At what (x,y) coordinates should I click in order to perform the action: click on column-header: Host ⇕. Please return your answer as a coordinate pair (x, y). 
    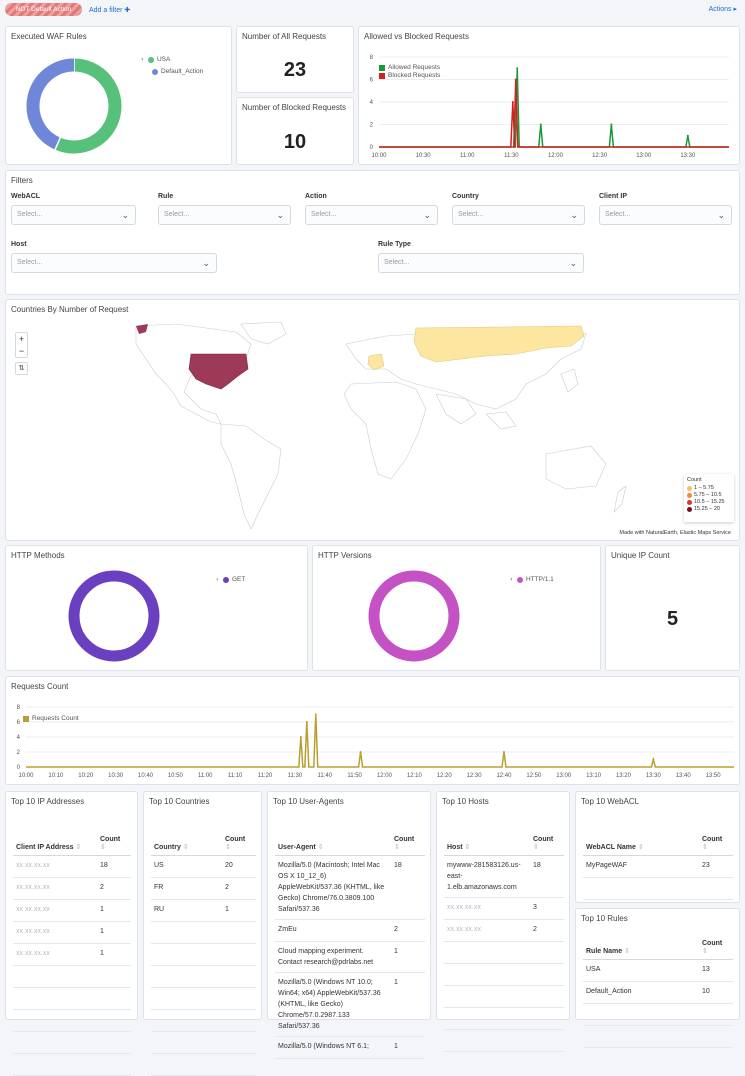
    Looking at the image, I should click on (487, 844).